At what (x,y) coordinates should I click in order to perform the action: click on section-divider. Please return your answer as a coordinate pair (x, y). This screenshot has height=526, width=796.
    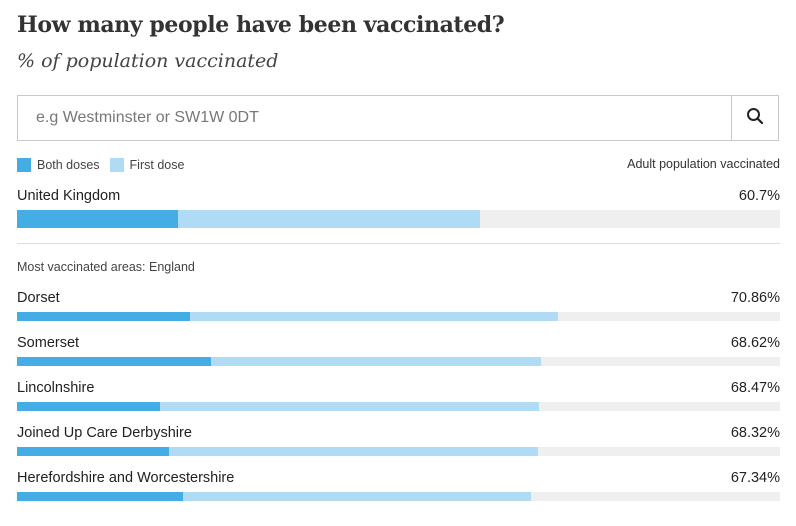
    Looking at the image, I should click on (398, 243).